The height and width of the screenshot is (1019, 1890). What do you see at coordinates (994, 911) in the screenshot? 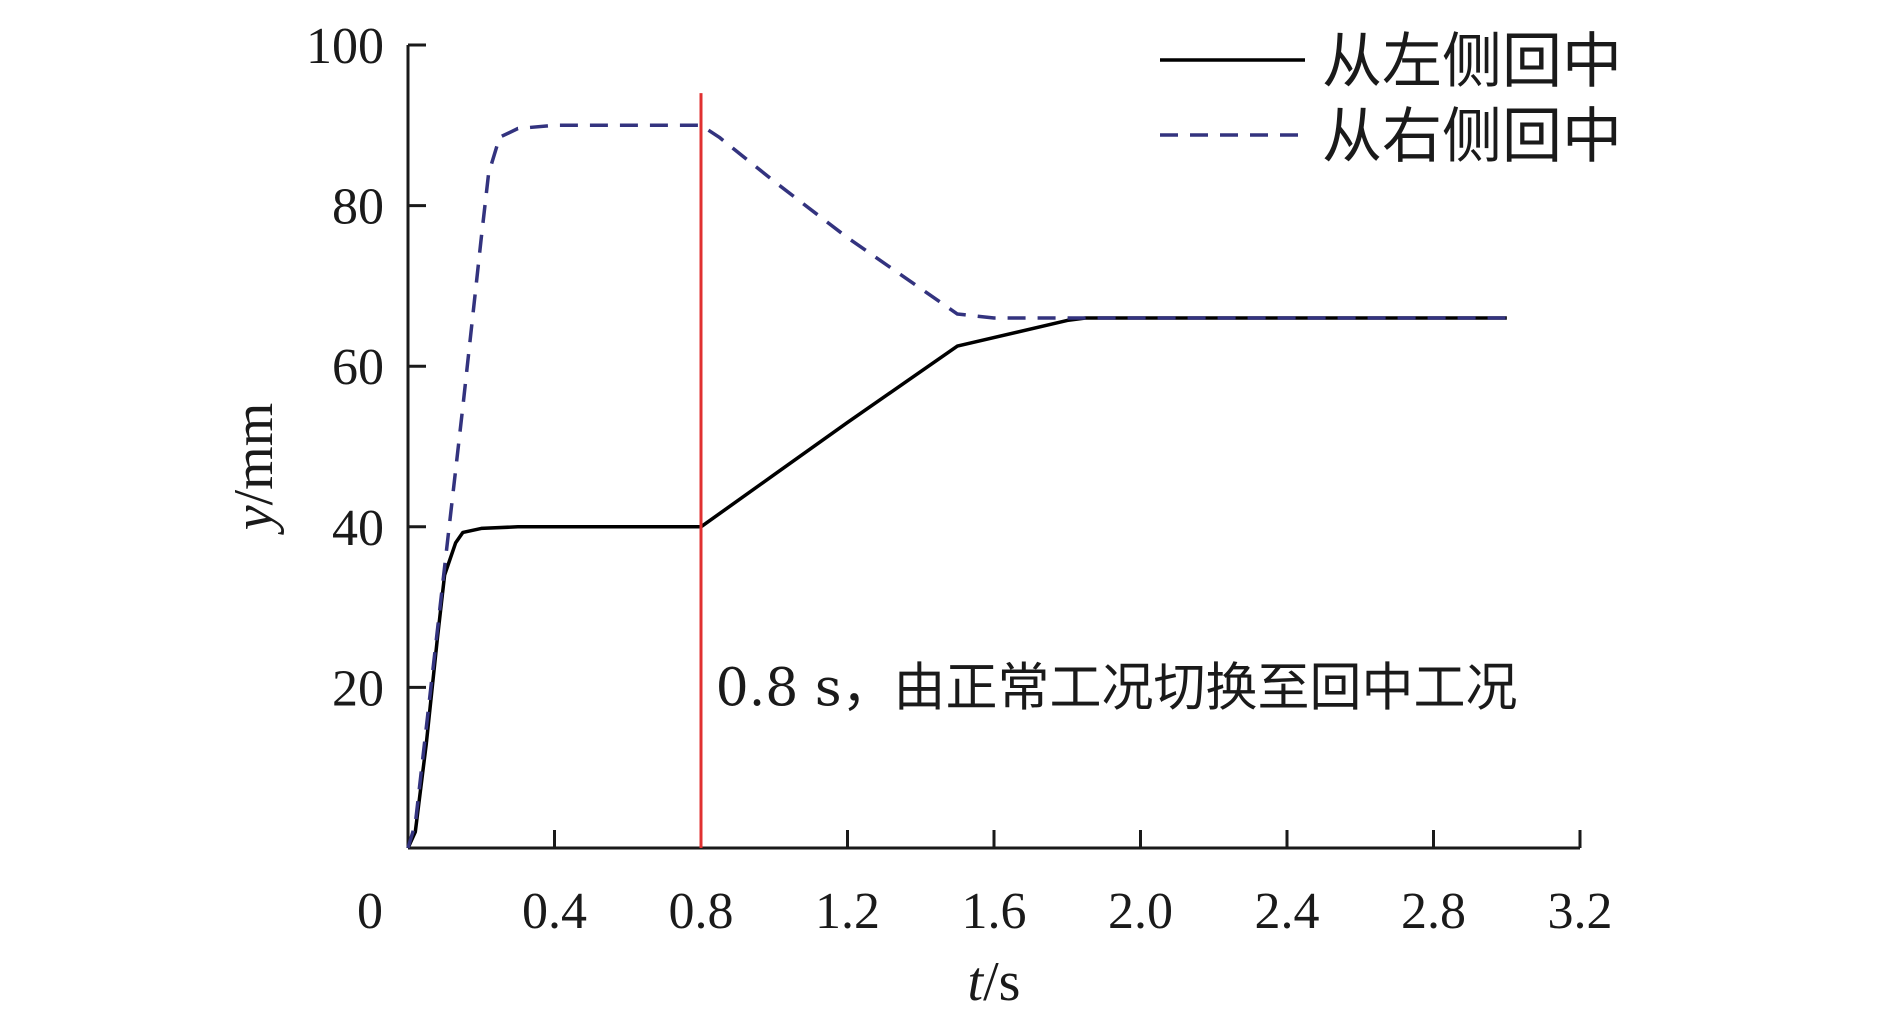
I see `x-tick-label: 1.6` at bounding box center [994, 911].